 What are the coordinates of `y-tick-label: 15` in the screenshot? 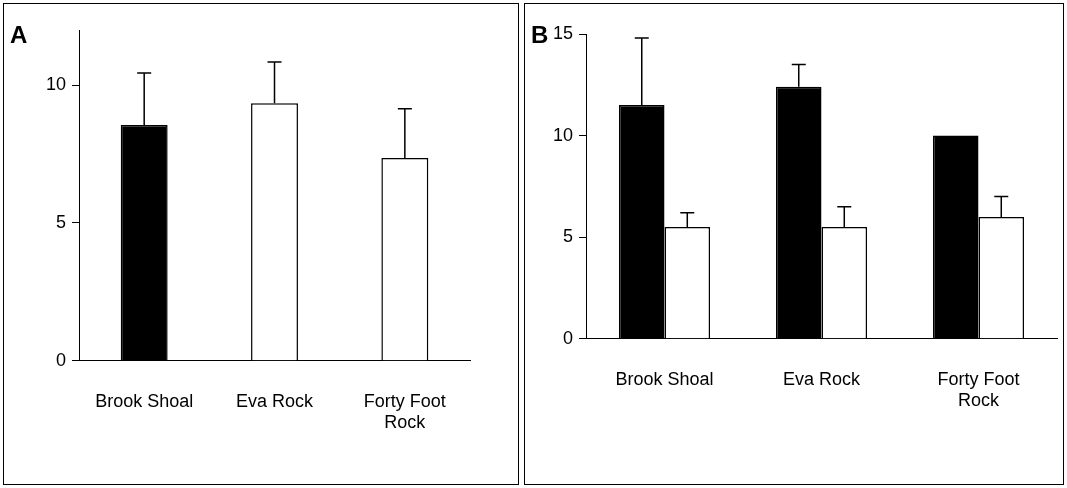 It's located at (563, 32).